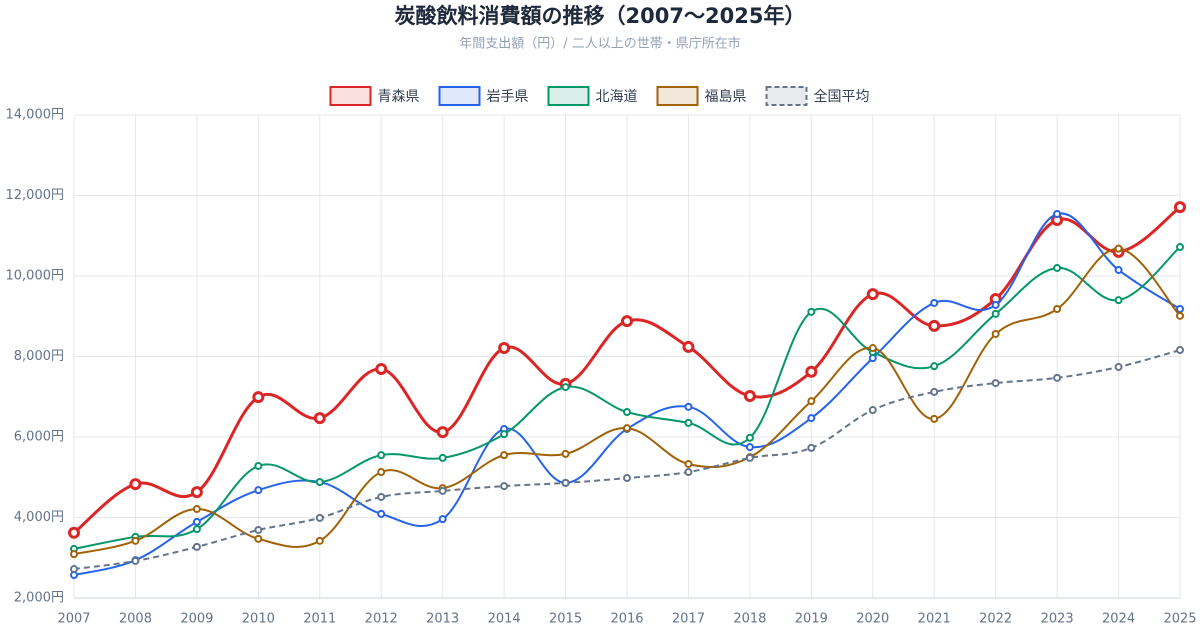 The width and height of the screenshot is (1200, 630). What do you see at coordinates (196, 619) in the screenshot?
I see `x-tick-label: 2009` at bounding box center [196, 619].